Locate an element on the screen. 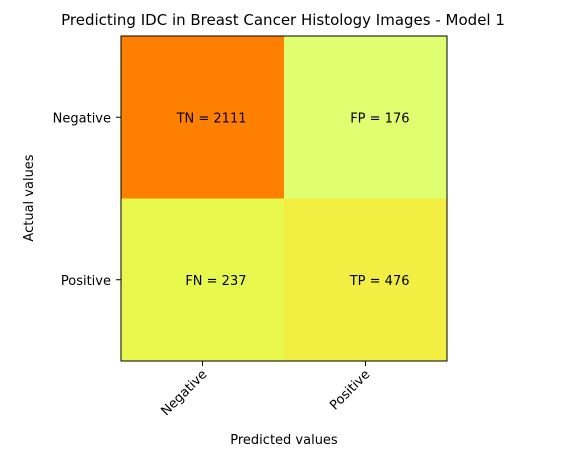  cell-value-label: FP = 176 is located at coordinates (379, 118).